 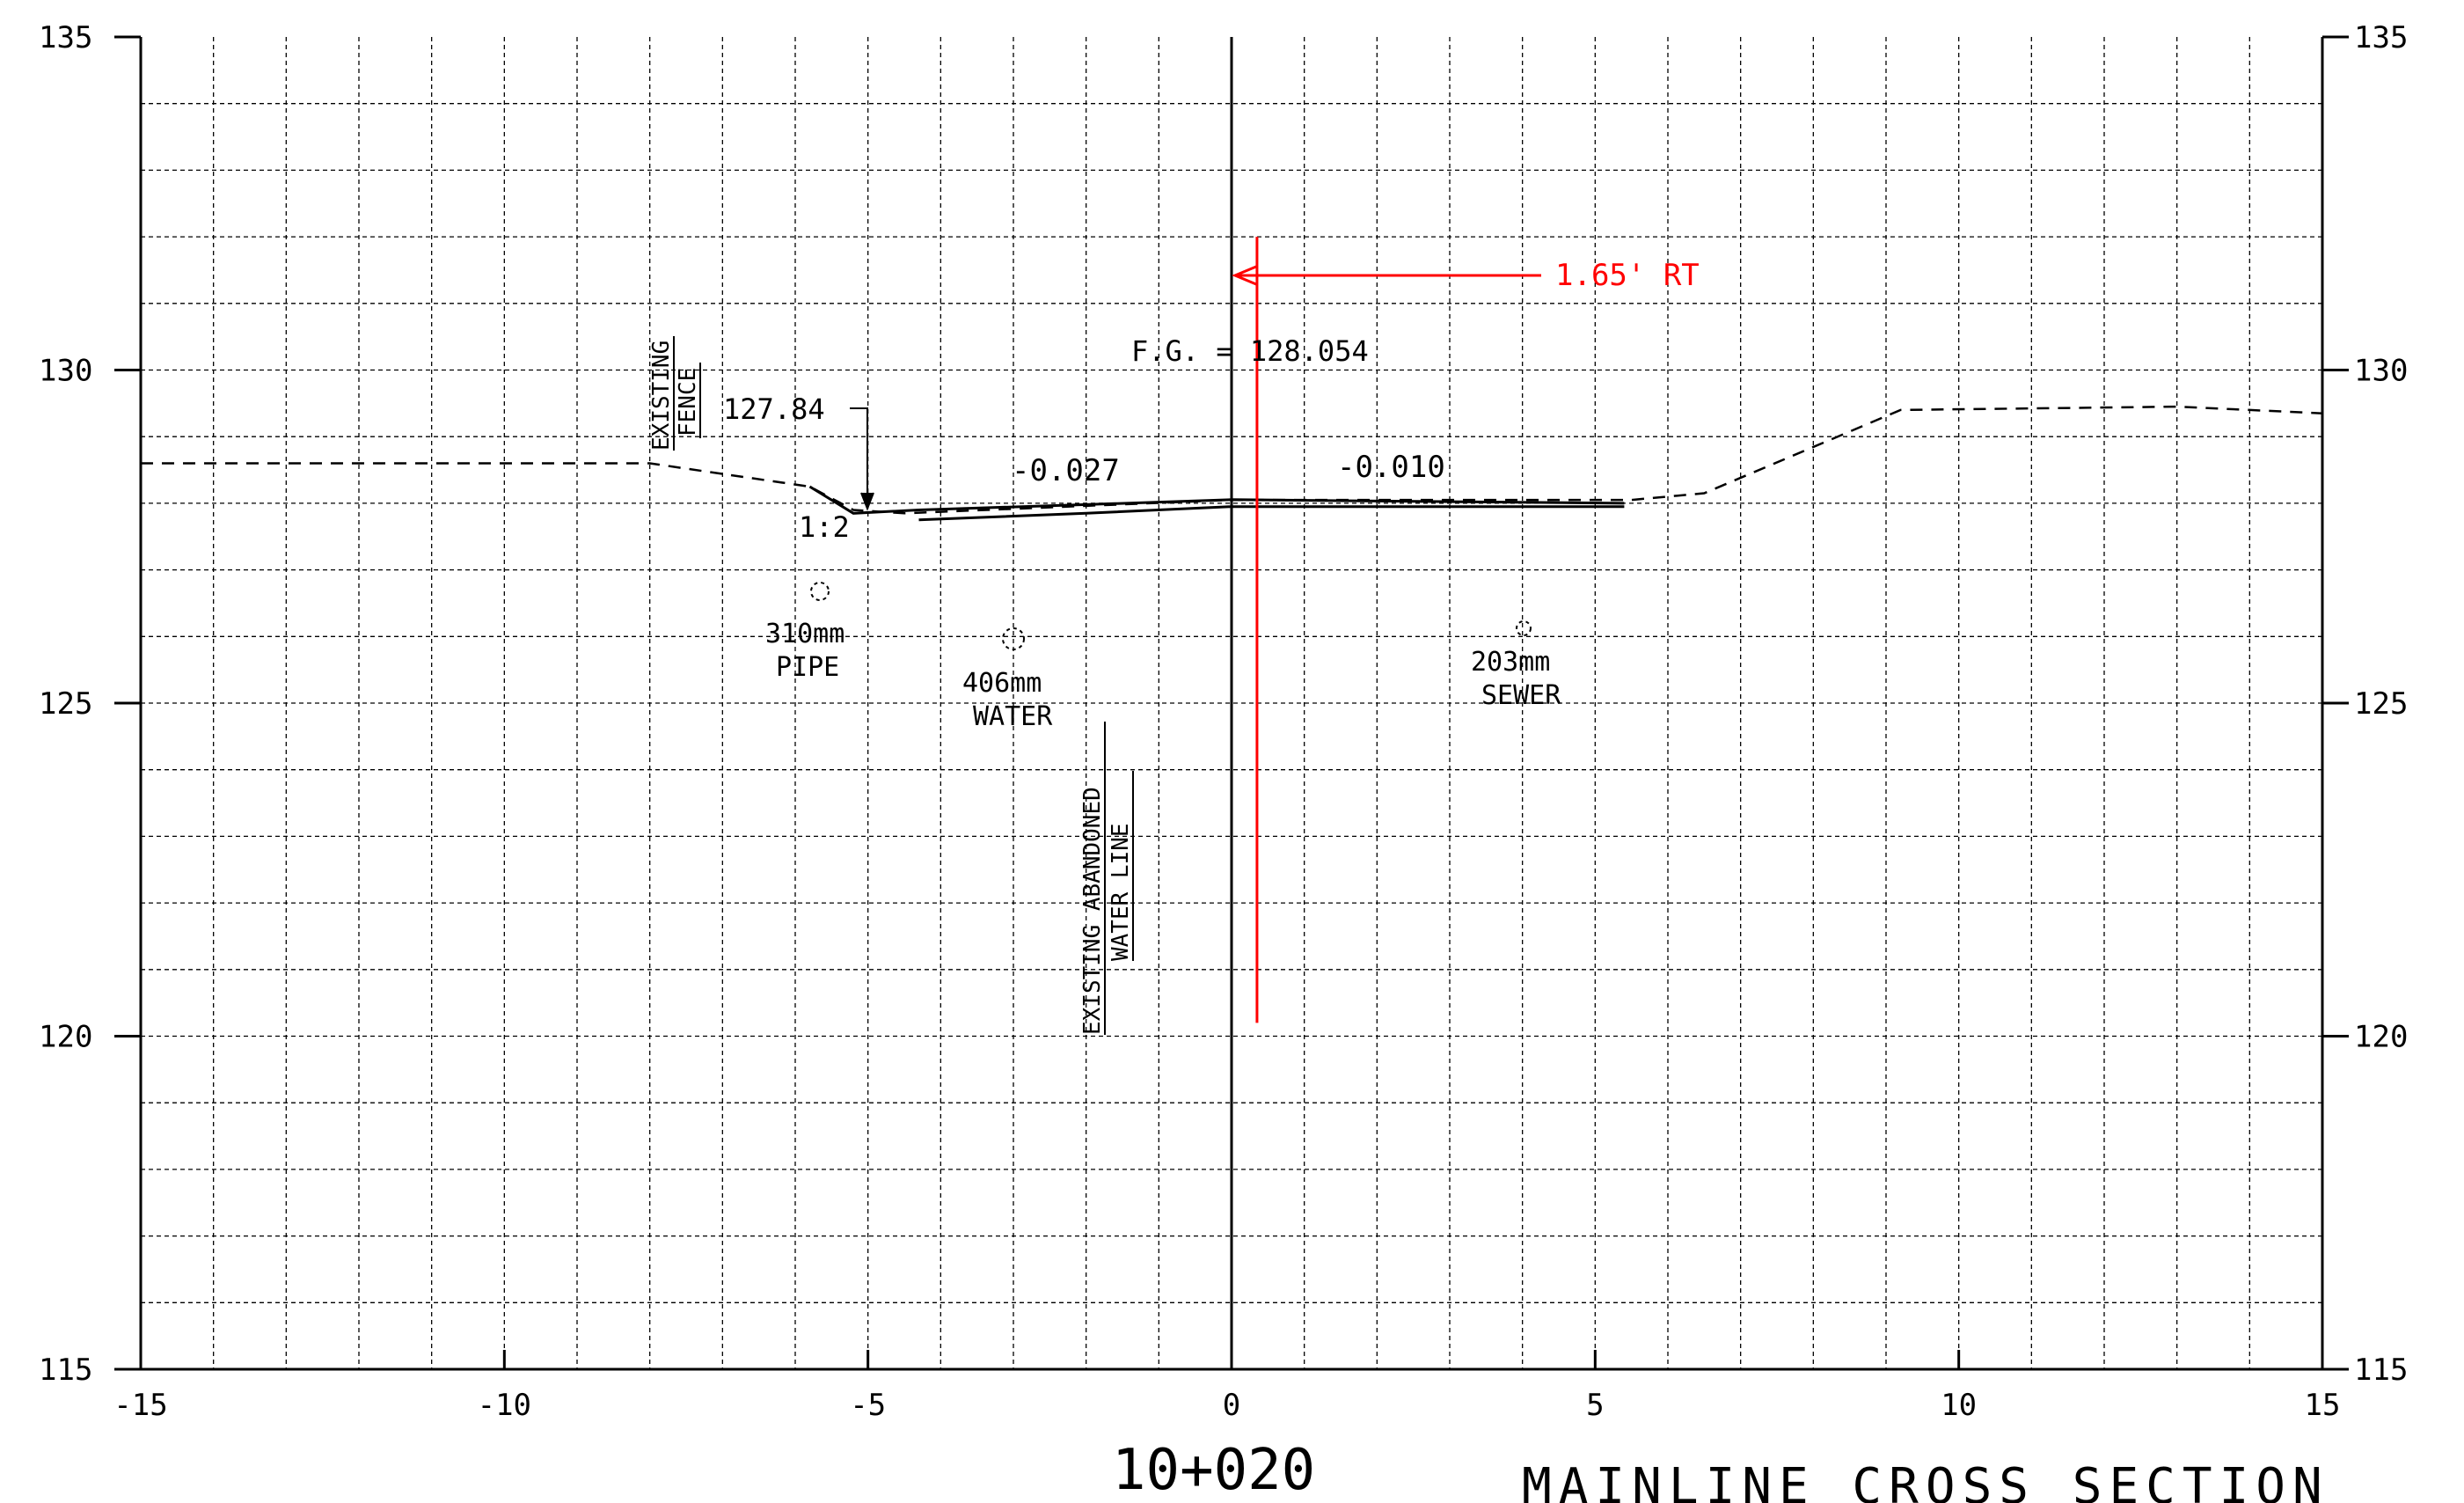 I want to click on abandoned-line-2: WATER LINE, so click(x=1121, y=892).